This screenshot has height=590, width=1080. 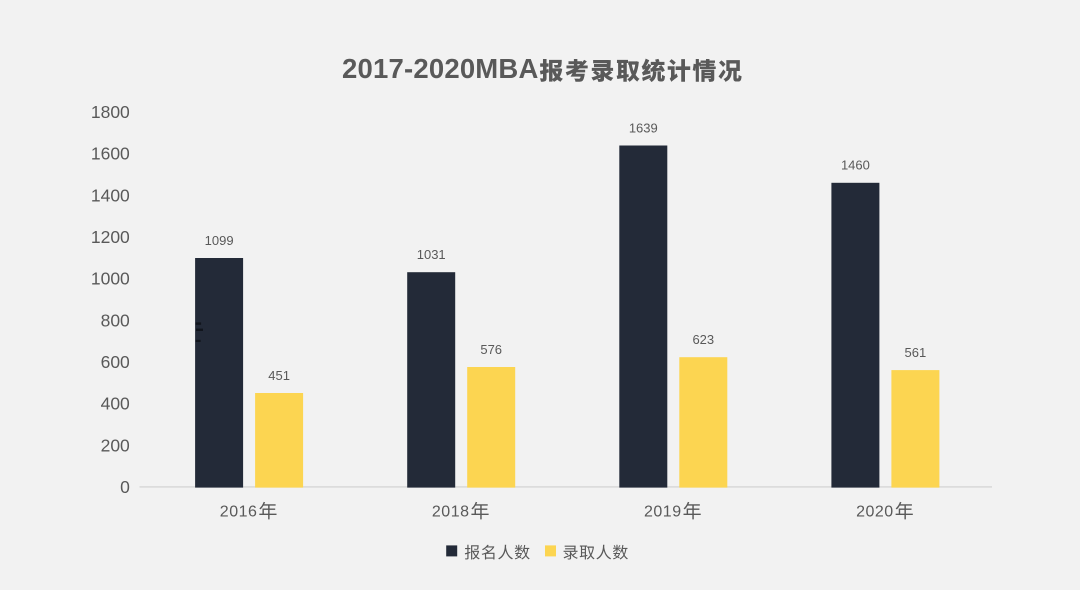 I want to click on svg-text: 1000, so click(x=110, y=279).